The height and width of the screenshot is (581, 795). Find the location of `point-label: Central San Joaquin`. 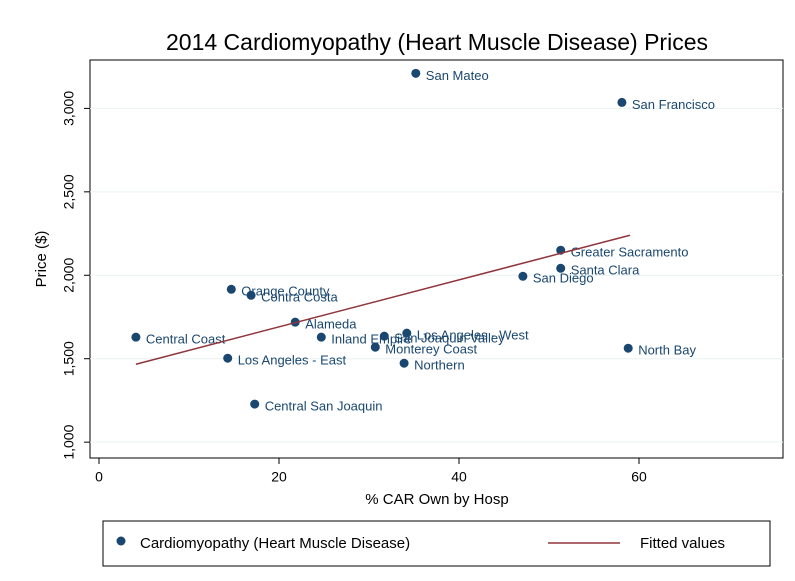

point-label: Central San Joaquin is located at coordinates (324, 406).